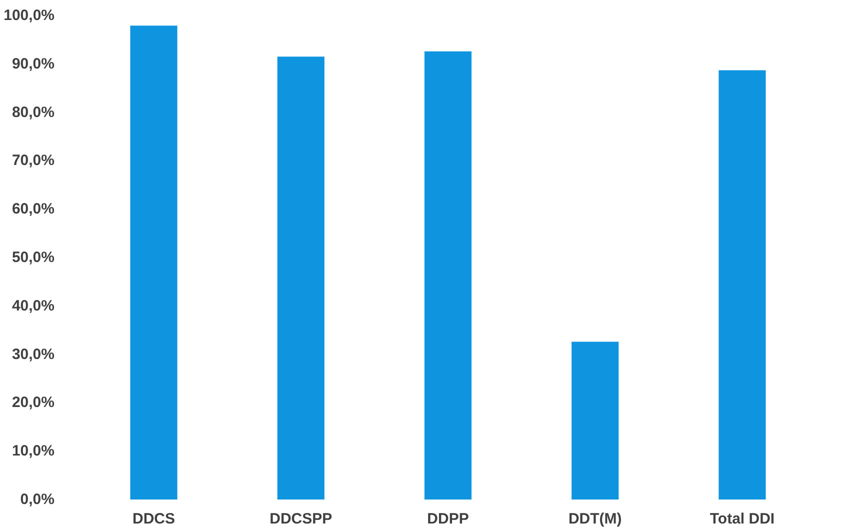 This screenshot has height=530, width=845. What do you see at coordinates (29, 15) in the screenshot?
I see `y-tick-label: 100,0%` at bounding box center [29, 15].